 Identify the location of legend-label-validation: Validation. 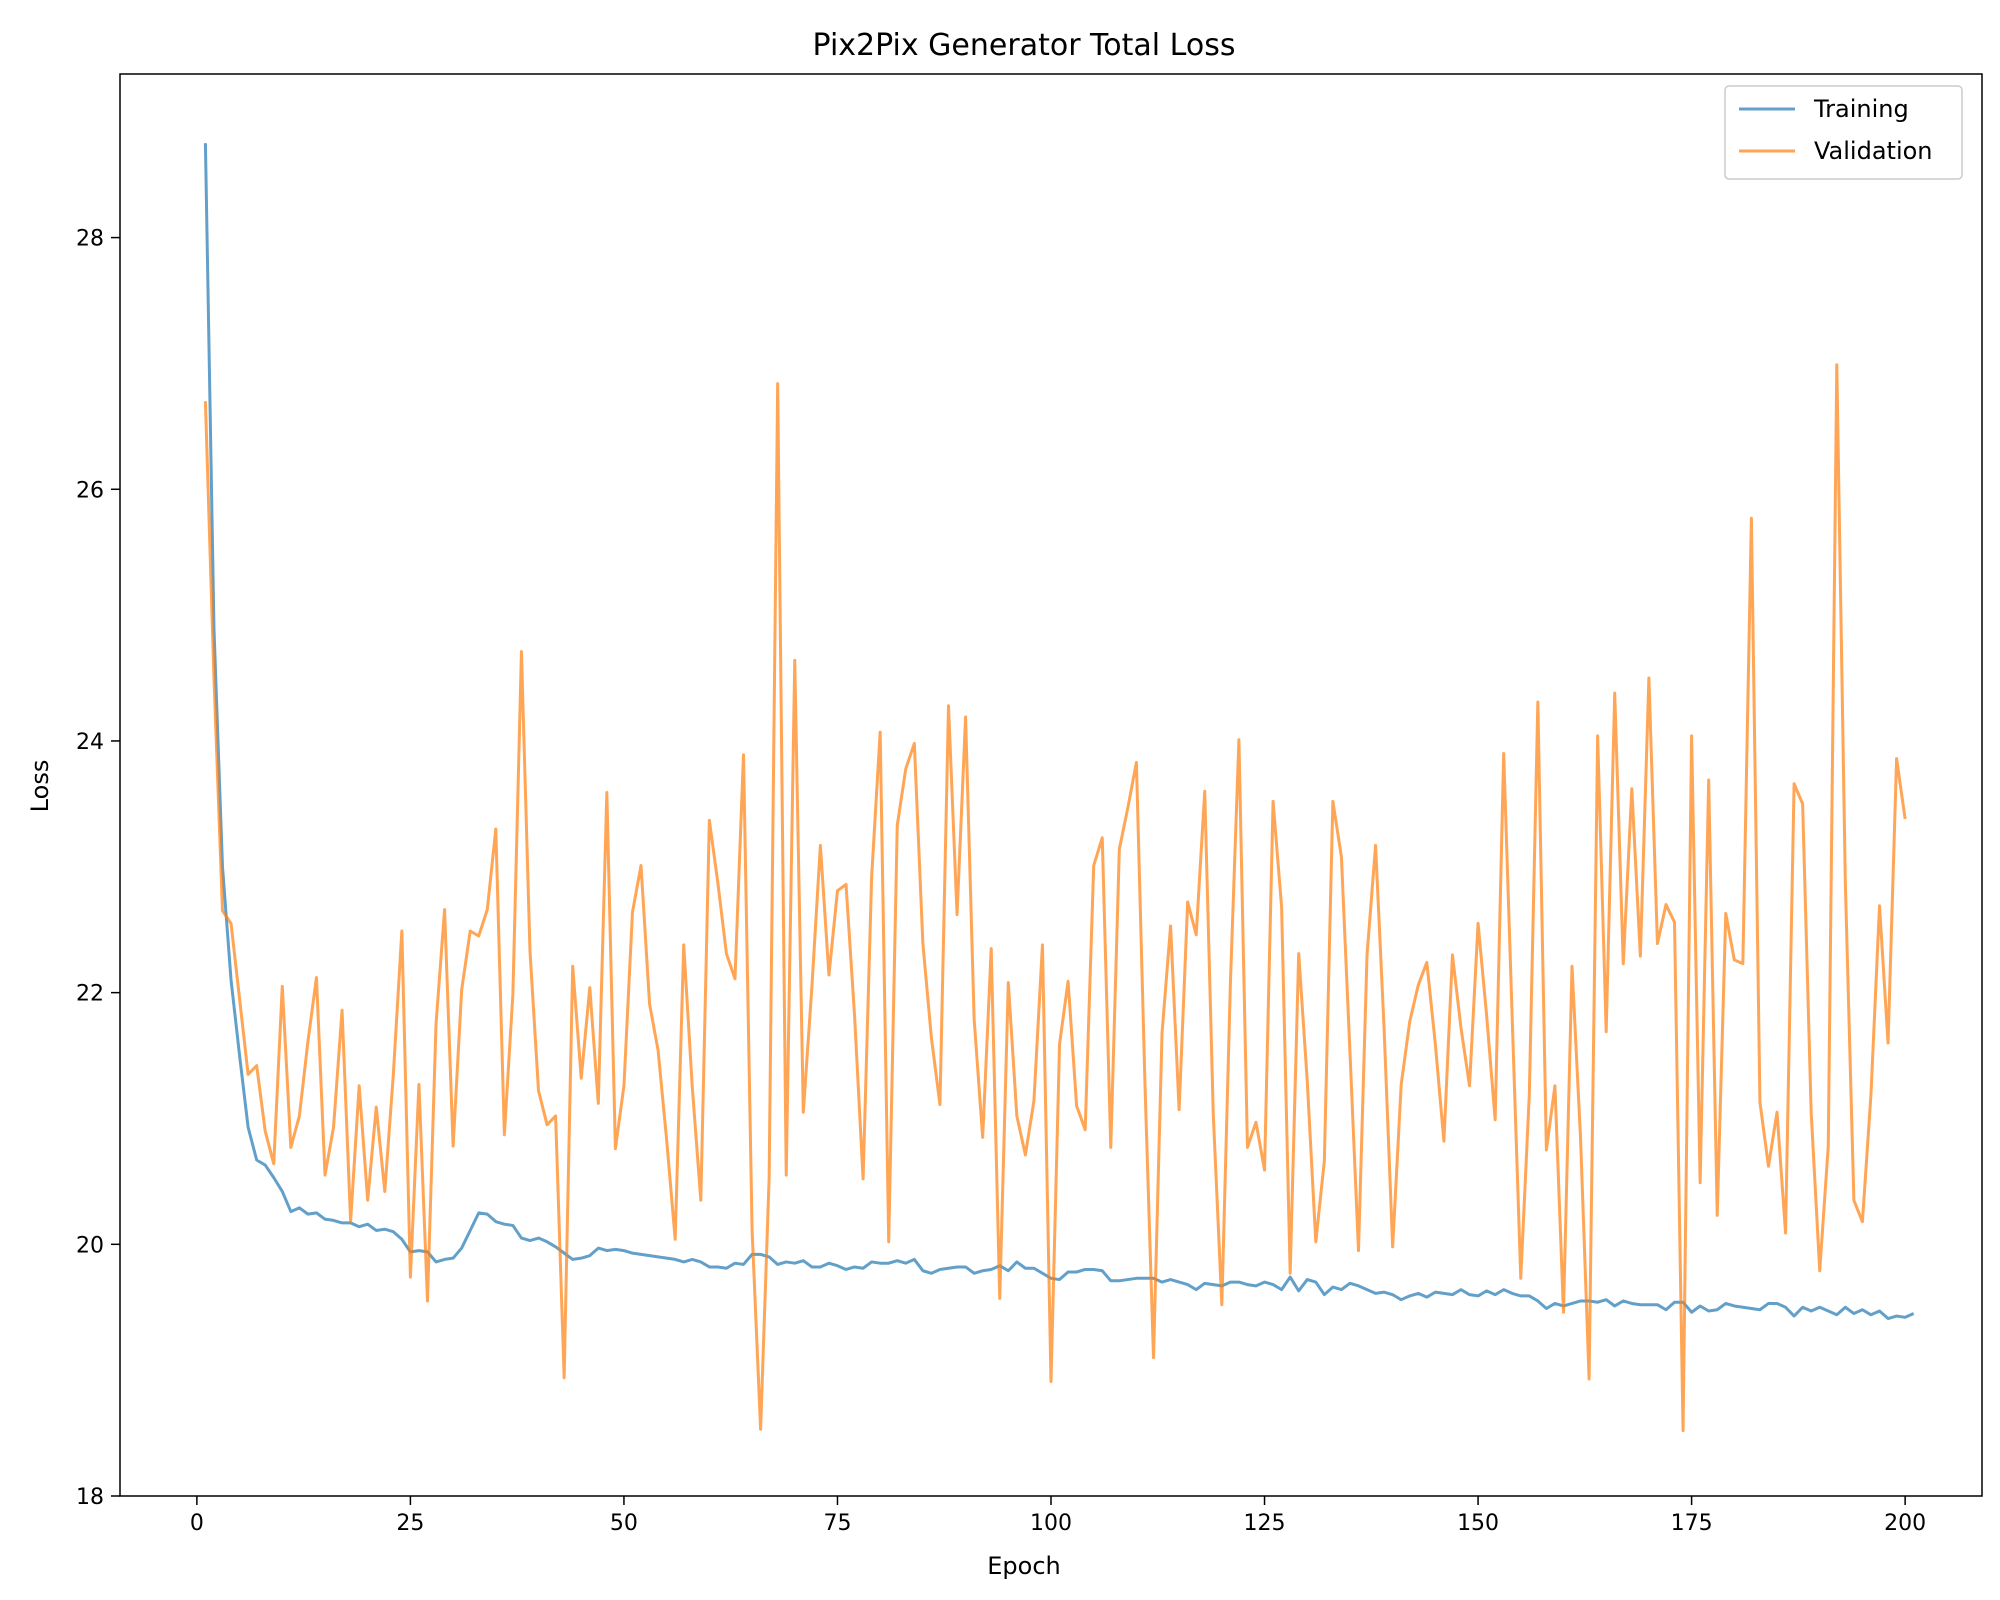
(1873, 151).